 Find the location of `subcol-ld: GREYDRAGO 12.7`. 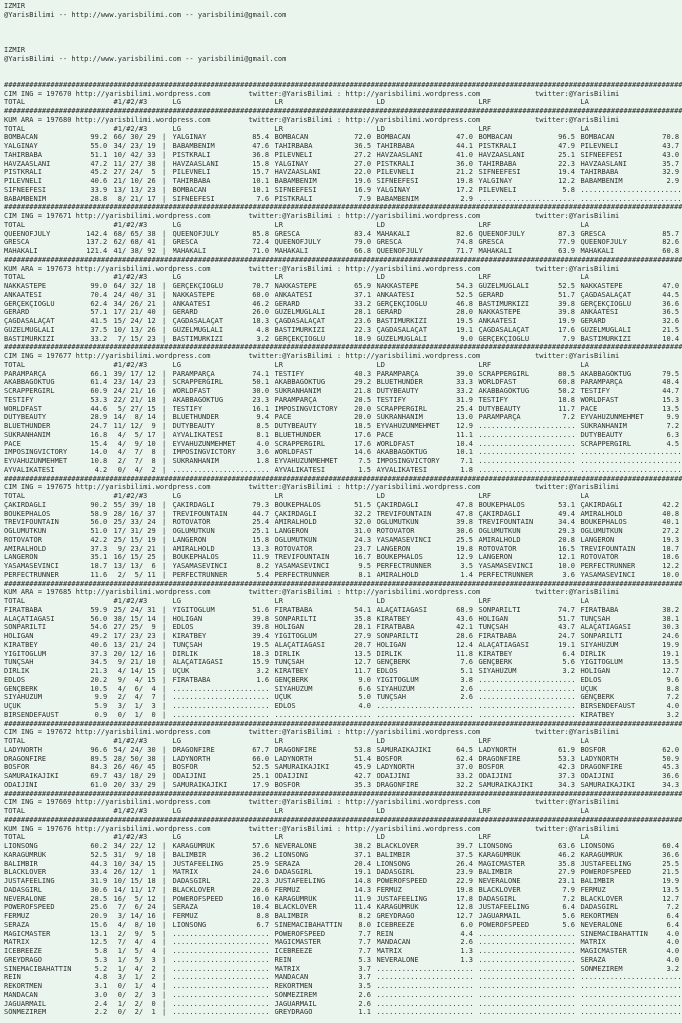

subcol-ld: GREYDRAGO 12.7 is located at coordinates (428, 916).